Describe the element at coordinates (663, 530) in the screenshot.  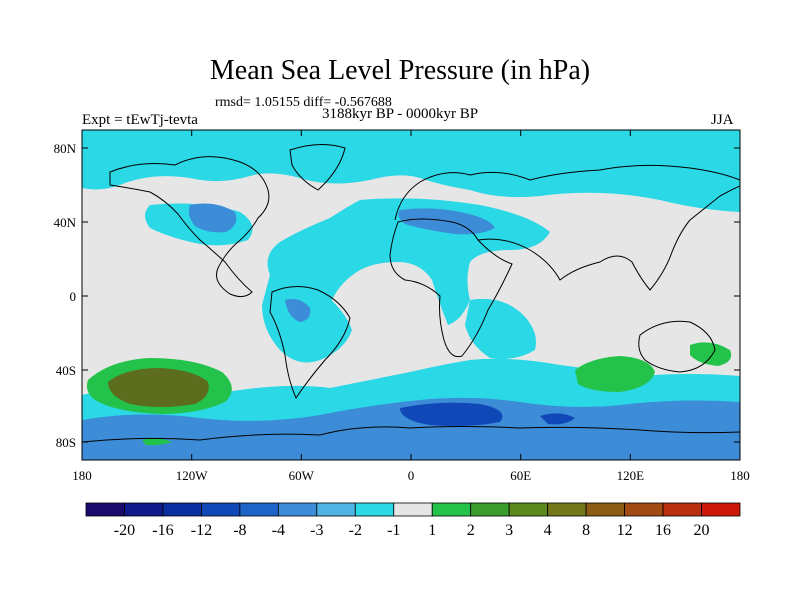
I see `colorbar-label: 16` at that location.